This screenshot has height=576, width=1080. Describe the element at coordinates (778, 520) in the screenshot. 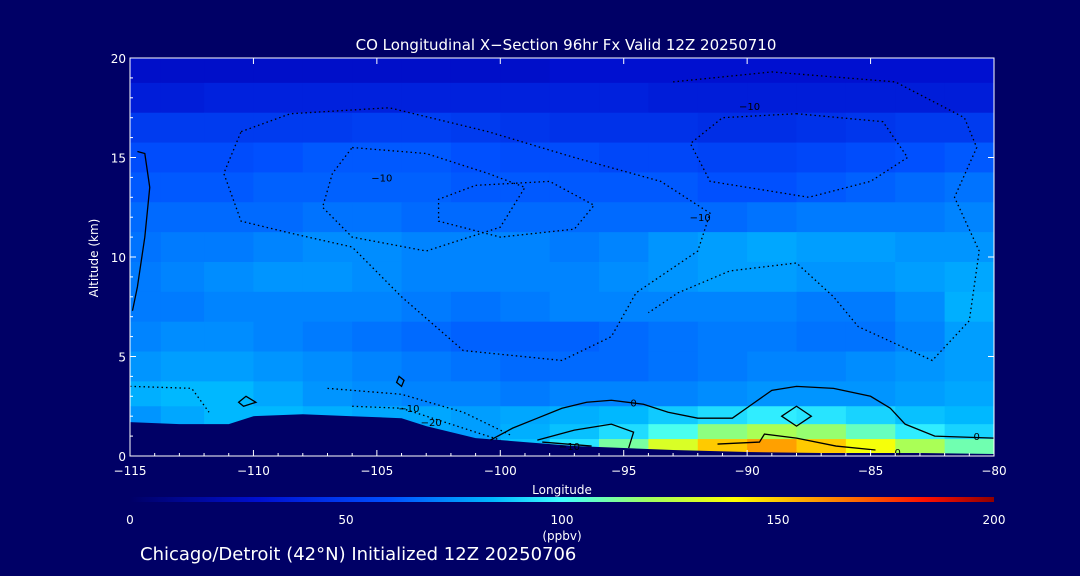

I see `colorbar-tick-label: 150` at that location.